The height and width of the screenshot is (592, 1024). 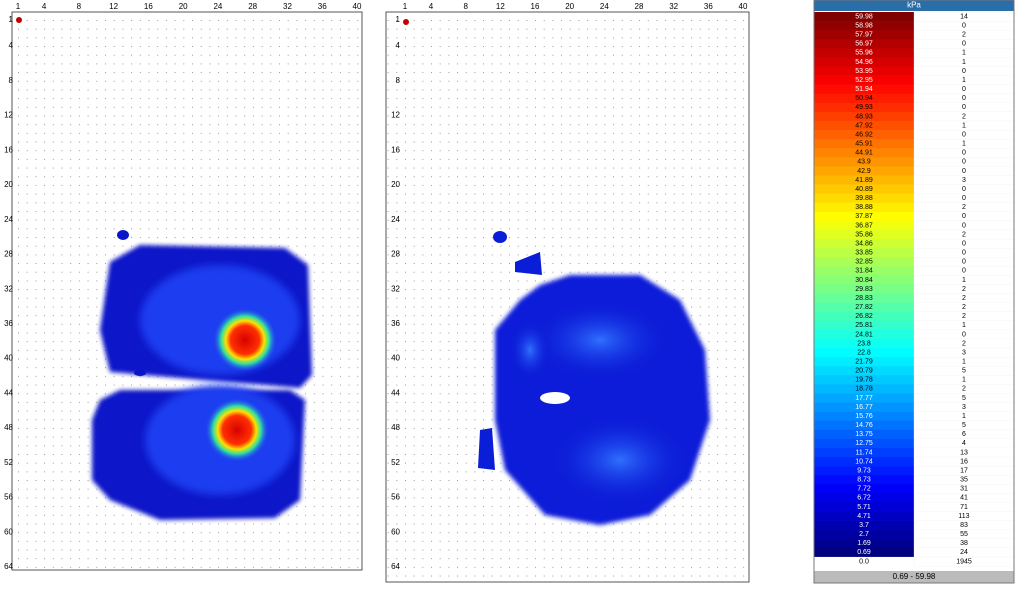 What do you see at coordinates (864, 534) in the screenshot?
I see `legend-value: 2.7` at bounding box center [864, 534].